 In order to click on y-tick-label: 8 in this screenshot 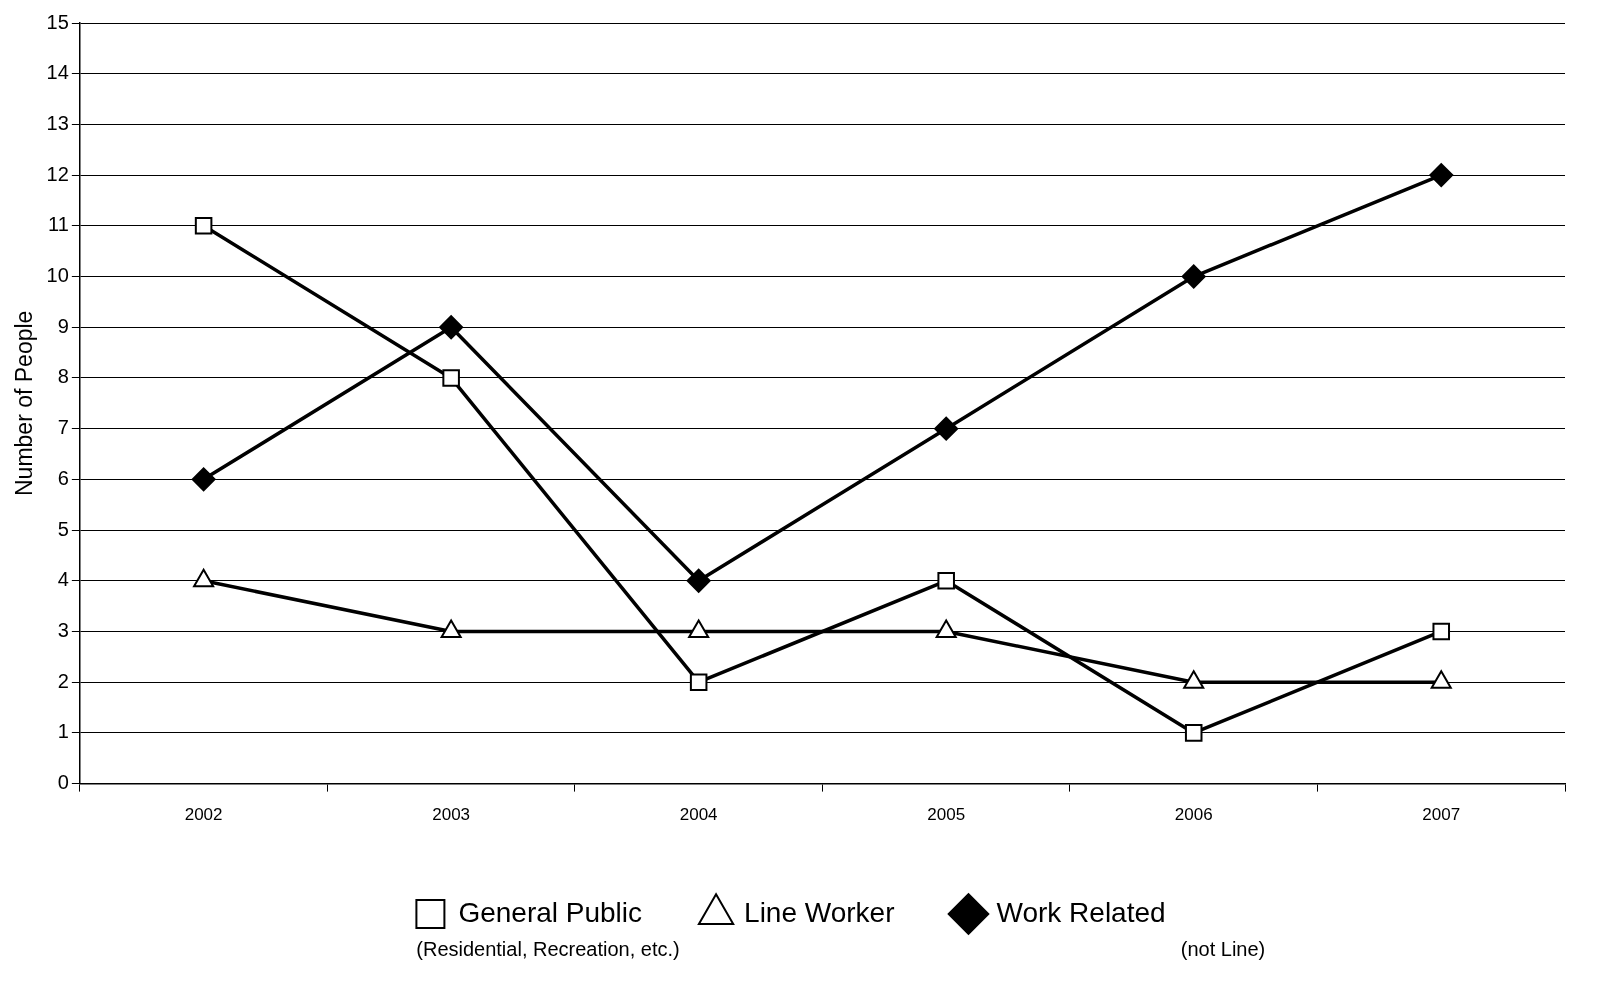, I will do `click(63, 376)`.